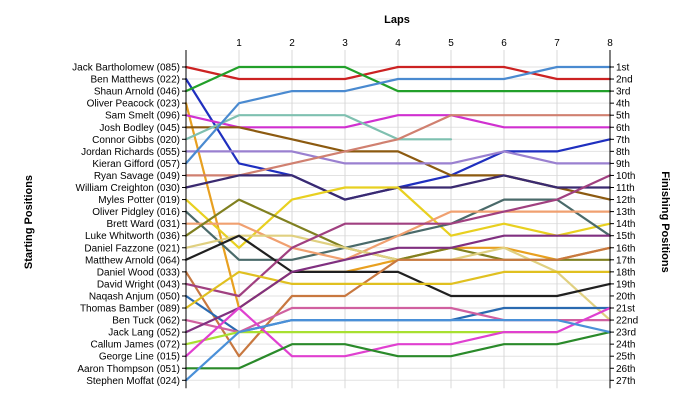 Image resolution: width=700 pixels, height=405 pixels. What do you see at coordinates (623, 128) in the screenshot?
I see `finishing-position-label: 6th` at bounding box center [623, 128].